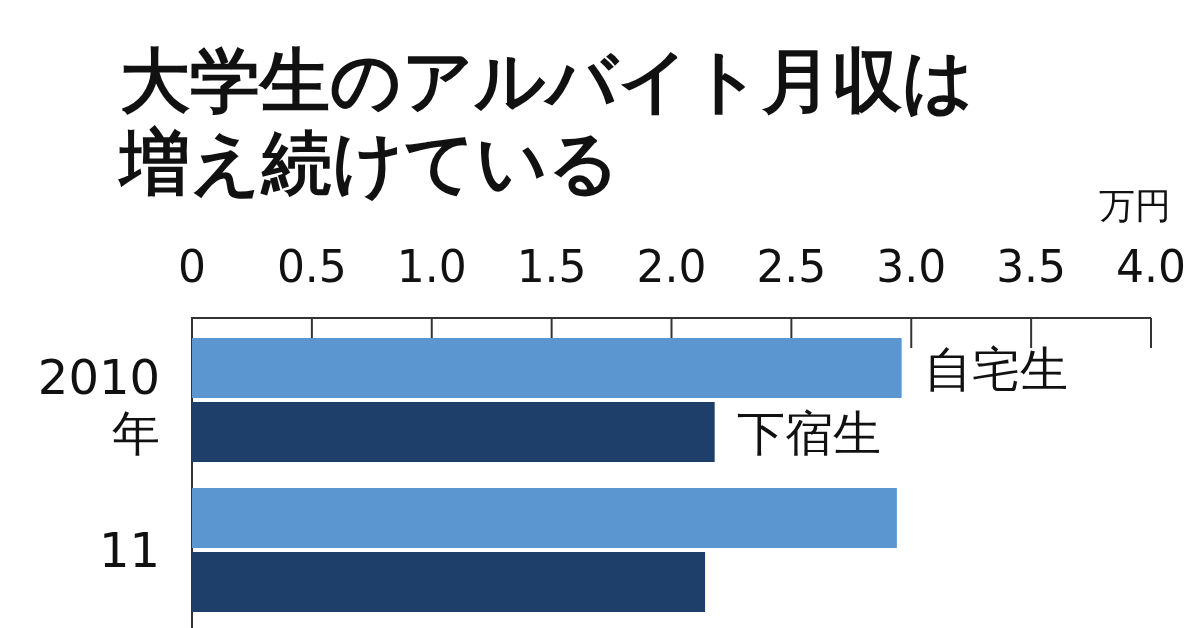  I want to click on x-tick-label: 4.0, so click(1151, 266).